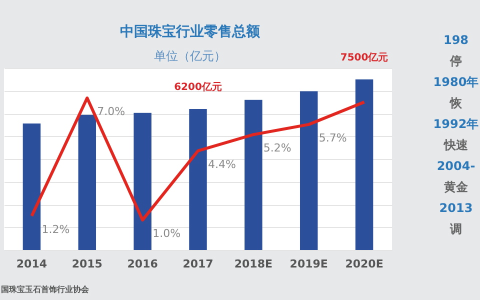 This screenshot has height=300, width=480. What do you see at coordinates (456, 82) in the screenshot?
I see `text: 1980年` at bounding box center [456, 82].